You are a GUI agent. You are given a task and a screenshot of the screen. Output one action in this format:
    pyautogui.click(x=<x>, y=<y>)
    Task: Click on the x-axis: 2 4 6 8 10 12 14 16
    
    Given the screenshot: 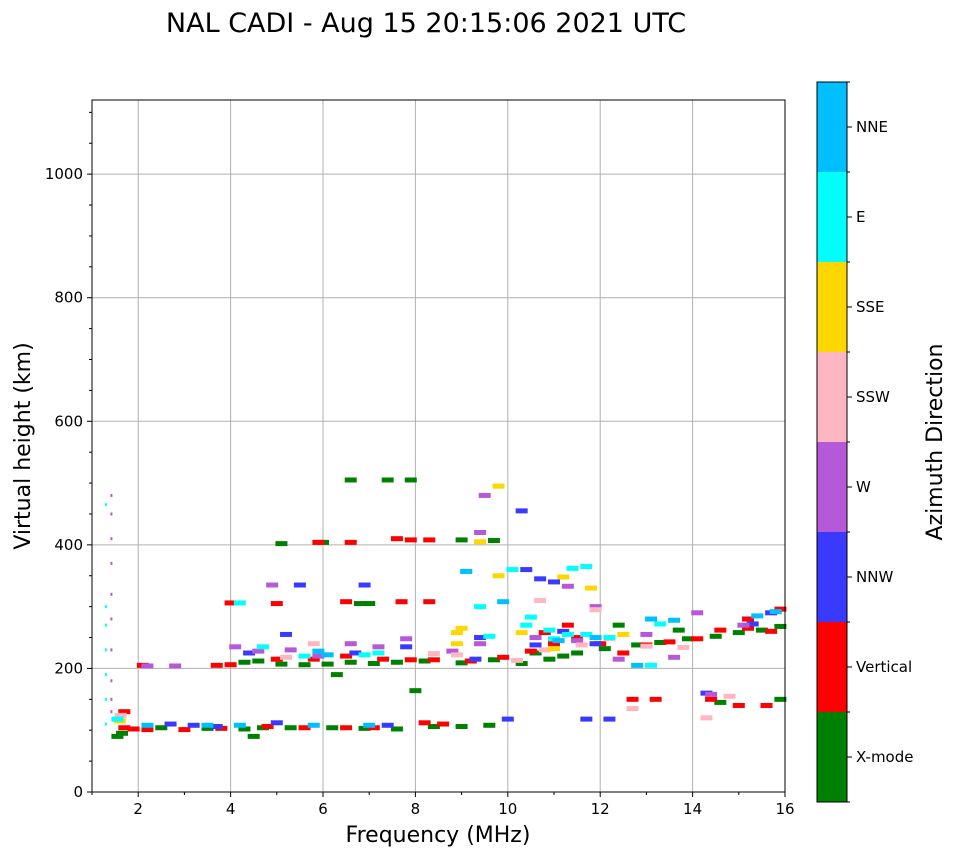 What is the action you would take?
    pyautogui.click(x=443, y=805)
    